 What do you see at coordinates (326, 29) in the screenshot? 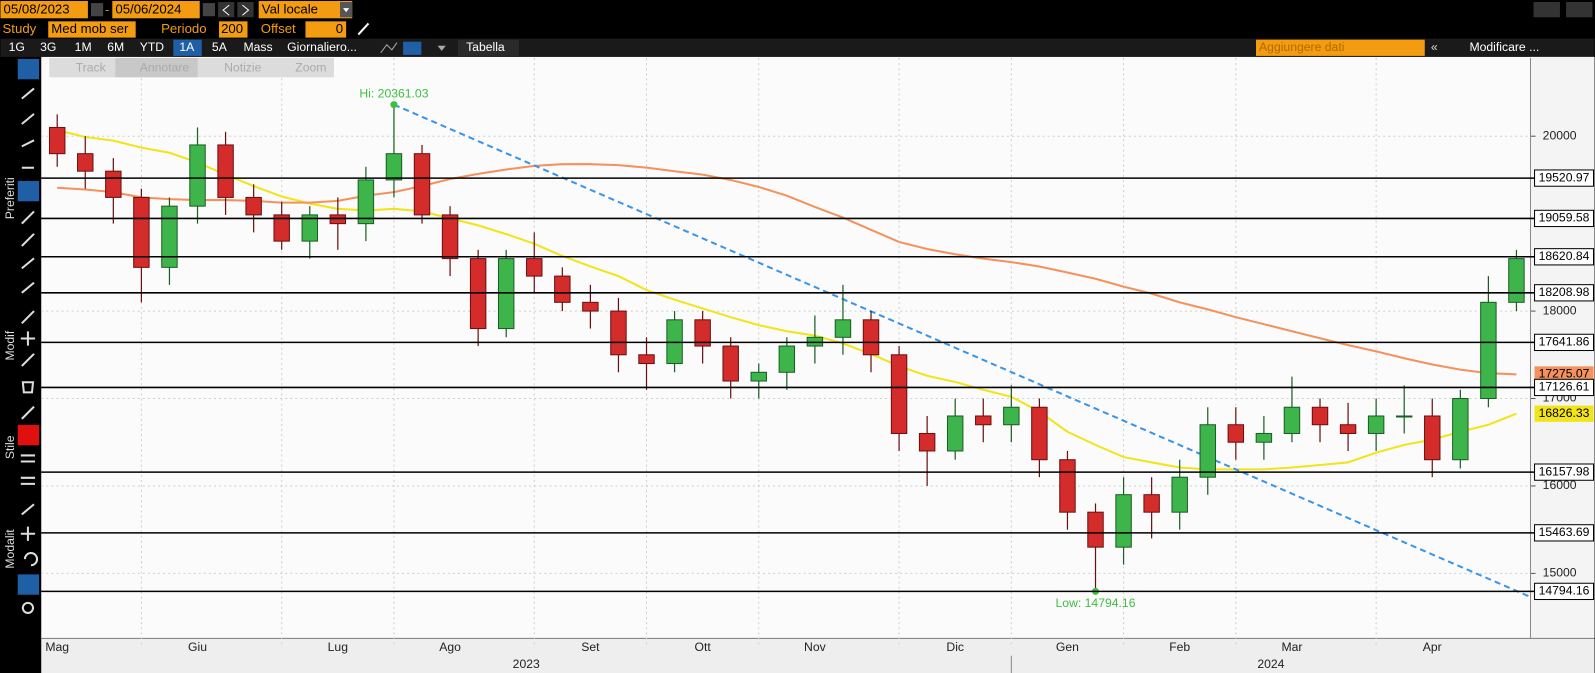
I see `offset-input` at bounding box center [326, 29].